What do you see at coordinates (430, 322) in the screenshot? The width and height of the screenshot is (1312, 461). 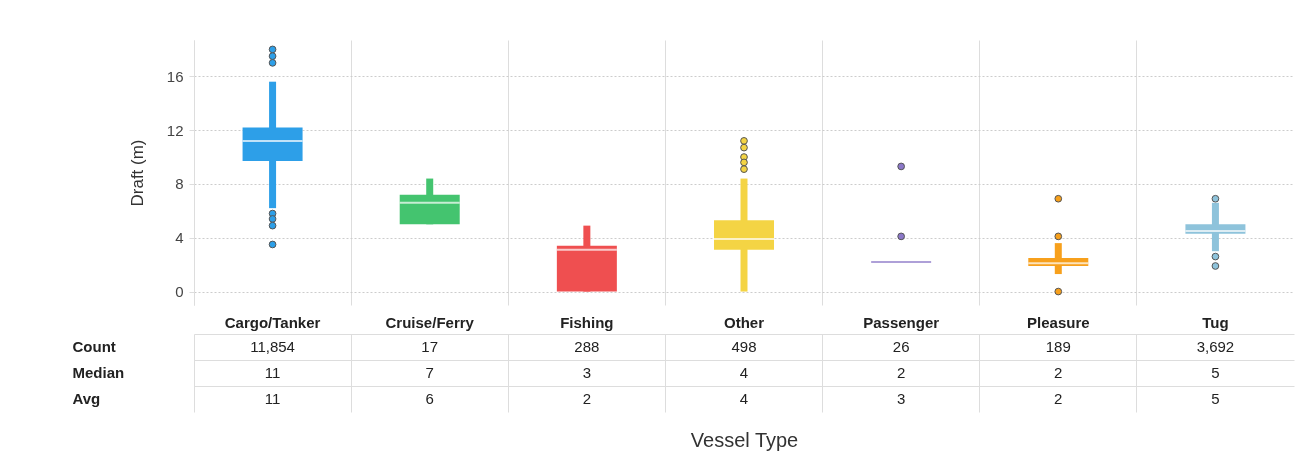 I see `x-tick-label: Cruise/Ferry` at bounding box center [430, 322].